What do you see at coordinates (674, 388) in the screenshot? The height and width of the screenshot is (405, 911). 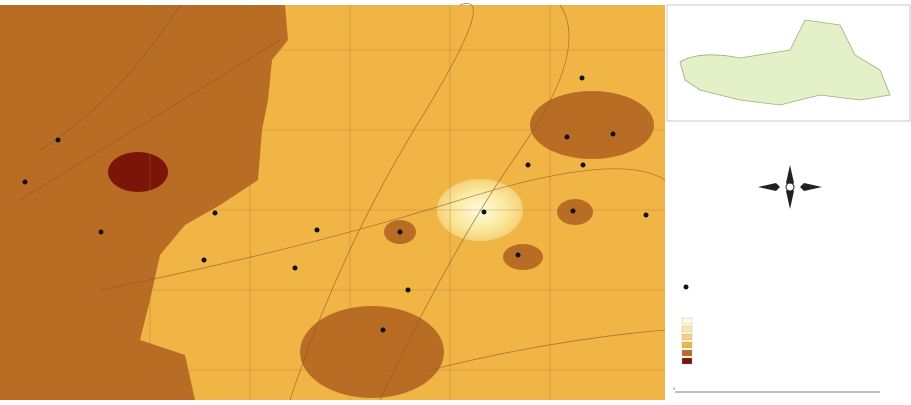 I see `scale-label: 0` at bounding box center [674, 388].